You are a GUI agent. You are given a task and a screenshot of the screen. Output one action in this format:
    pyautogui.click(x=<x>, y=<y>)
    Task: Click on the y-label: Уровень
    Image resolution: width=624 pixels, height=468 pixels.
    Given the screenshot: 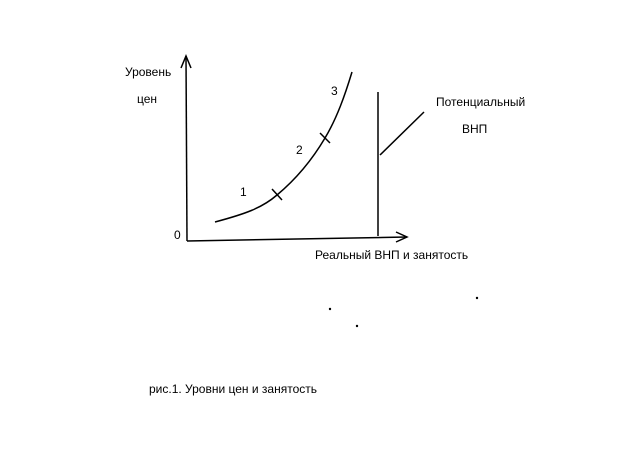 What is the action you would take?
    pyautogui.click(x=148, y=72)
    